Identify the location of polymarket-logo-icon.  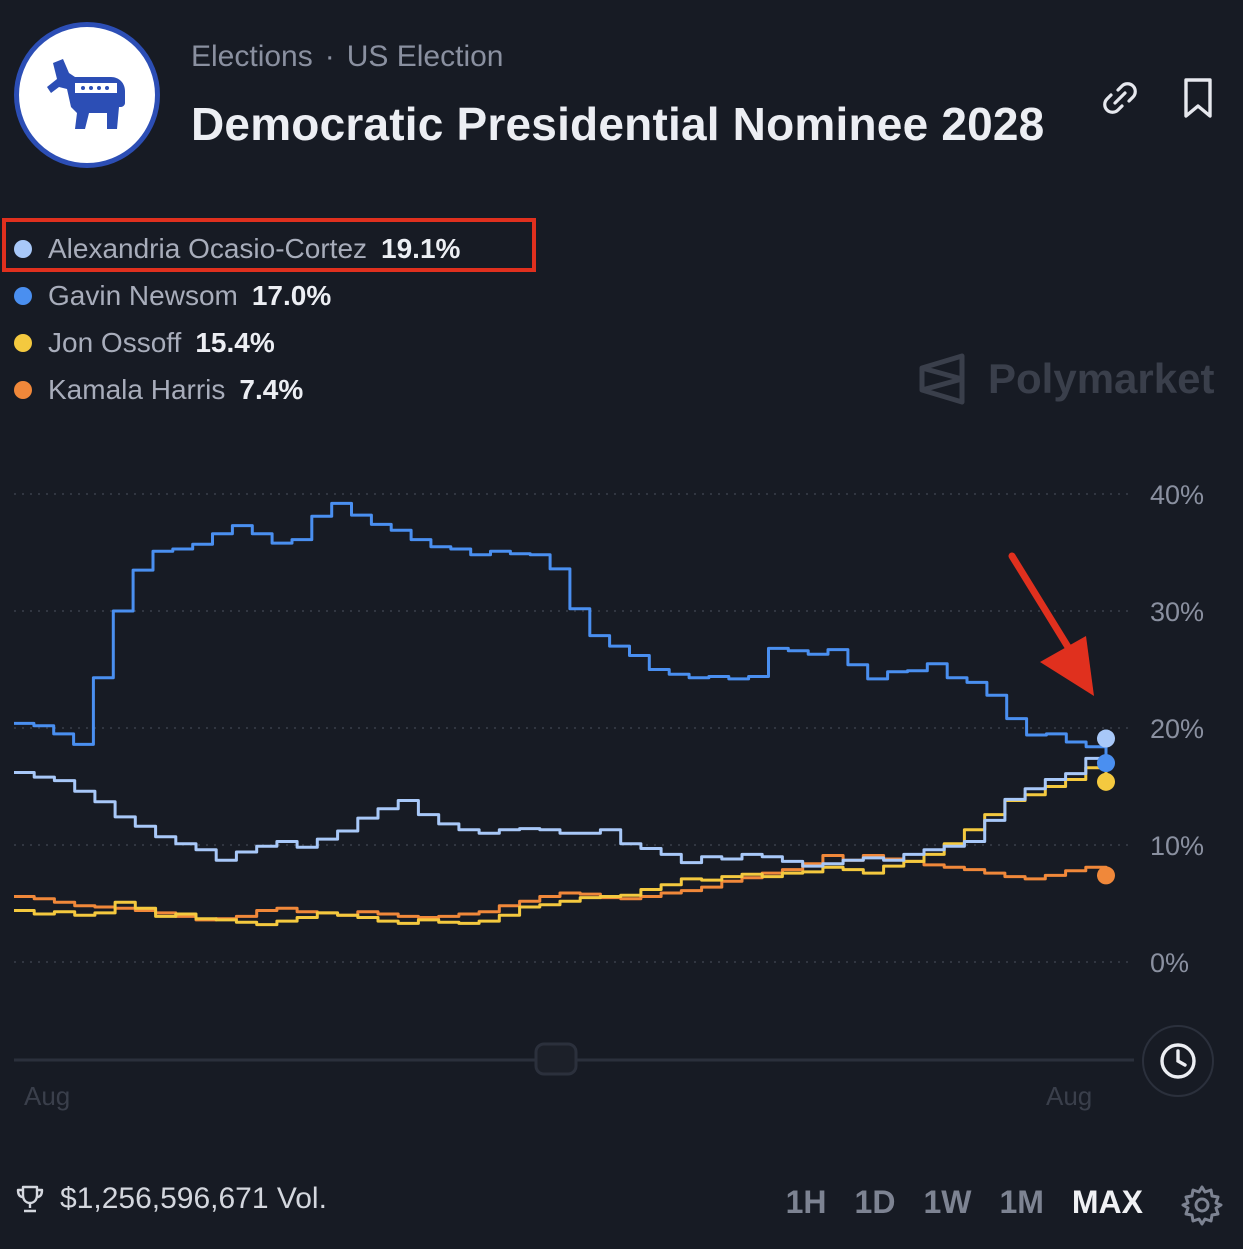
(942, 379).